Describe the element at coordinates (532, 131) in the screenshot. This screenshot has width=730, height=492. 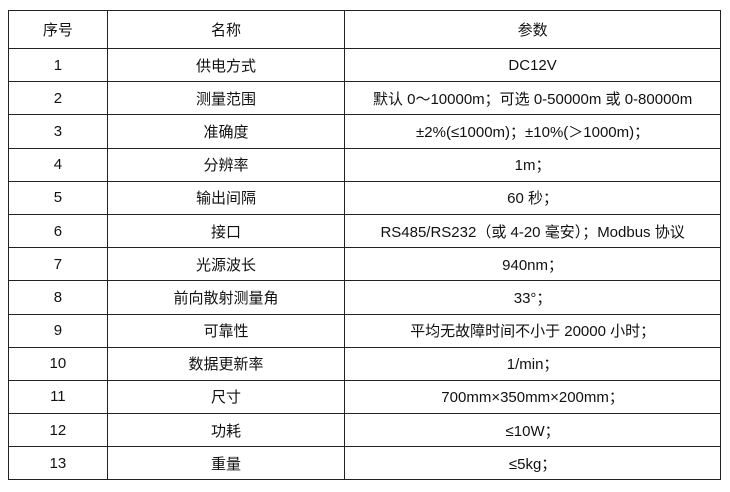
I see `cell-params: ±2%(≤1000m)；±10%(＞1000m)；` at that location.